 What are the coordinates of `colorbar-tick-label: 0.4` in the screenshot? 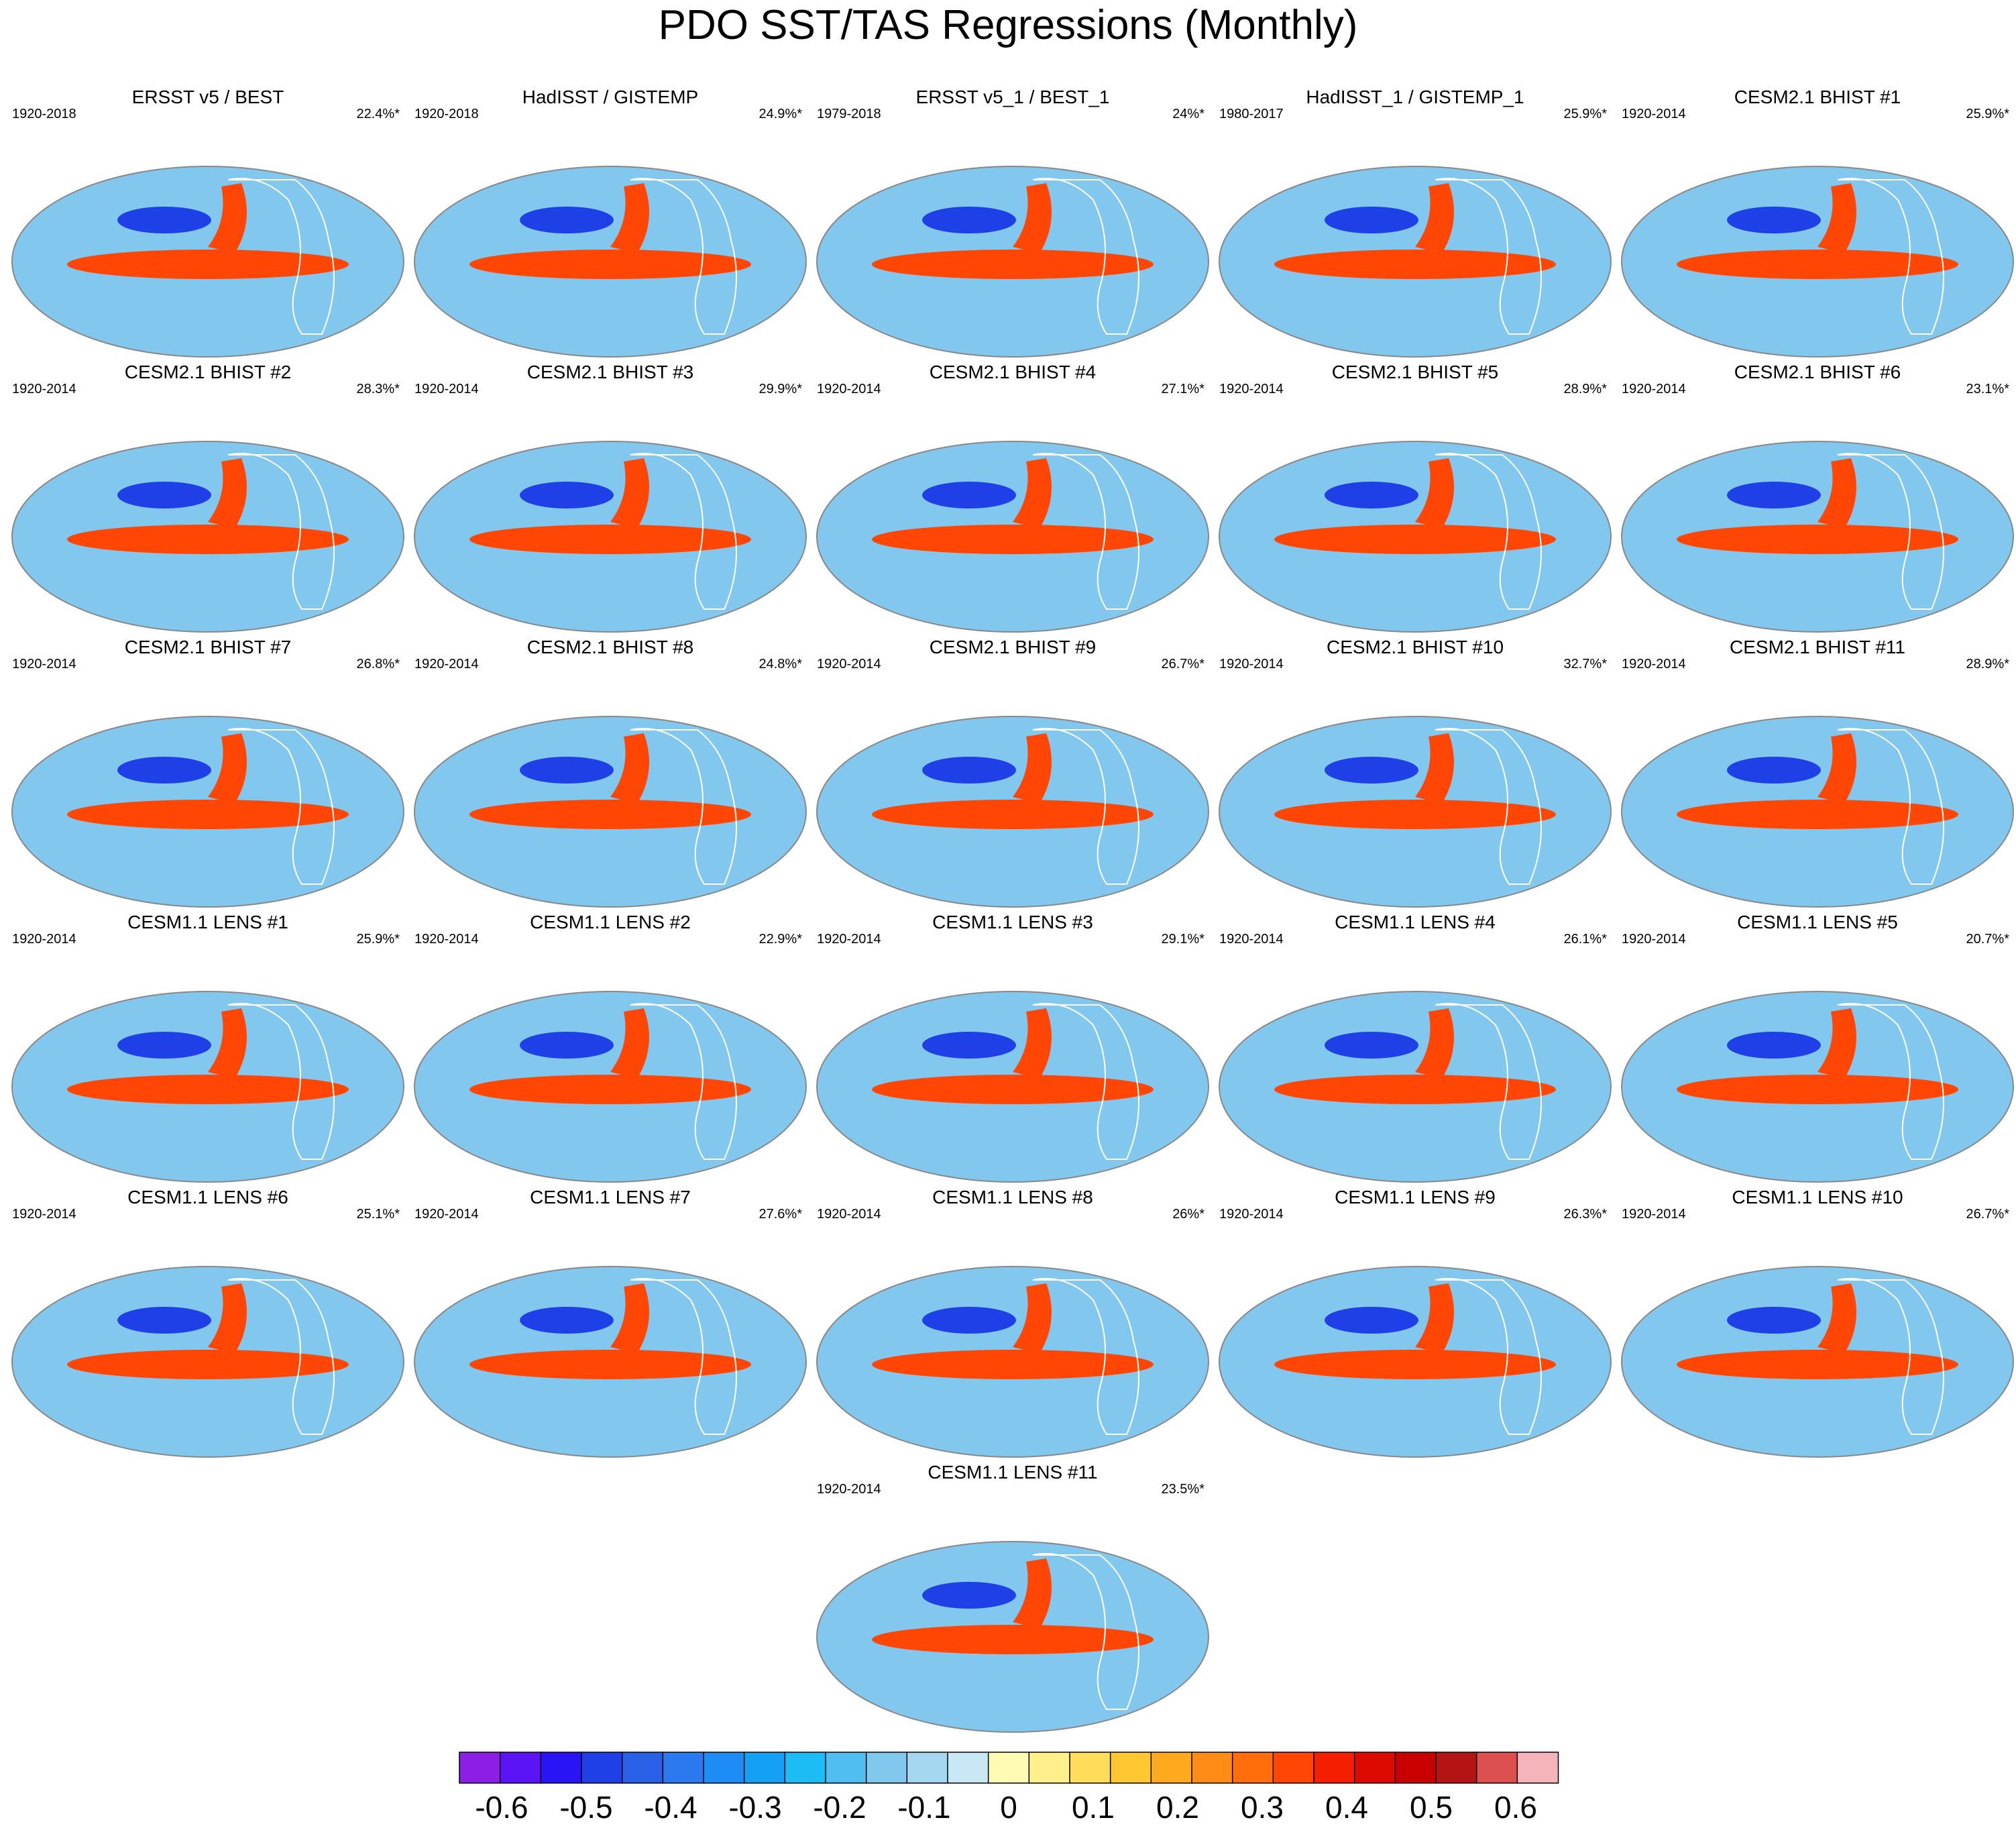 It's located at (1346, 1807).